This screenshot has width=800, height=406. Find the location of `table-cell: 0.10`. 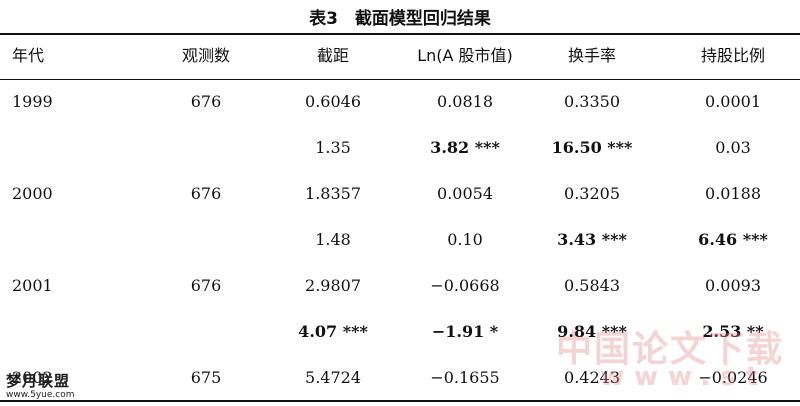

table-cell: 0.10 is located at coordinates (465, 239).